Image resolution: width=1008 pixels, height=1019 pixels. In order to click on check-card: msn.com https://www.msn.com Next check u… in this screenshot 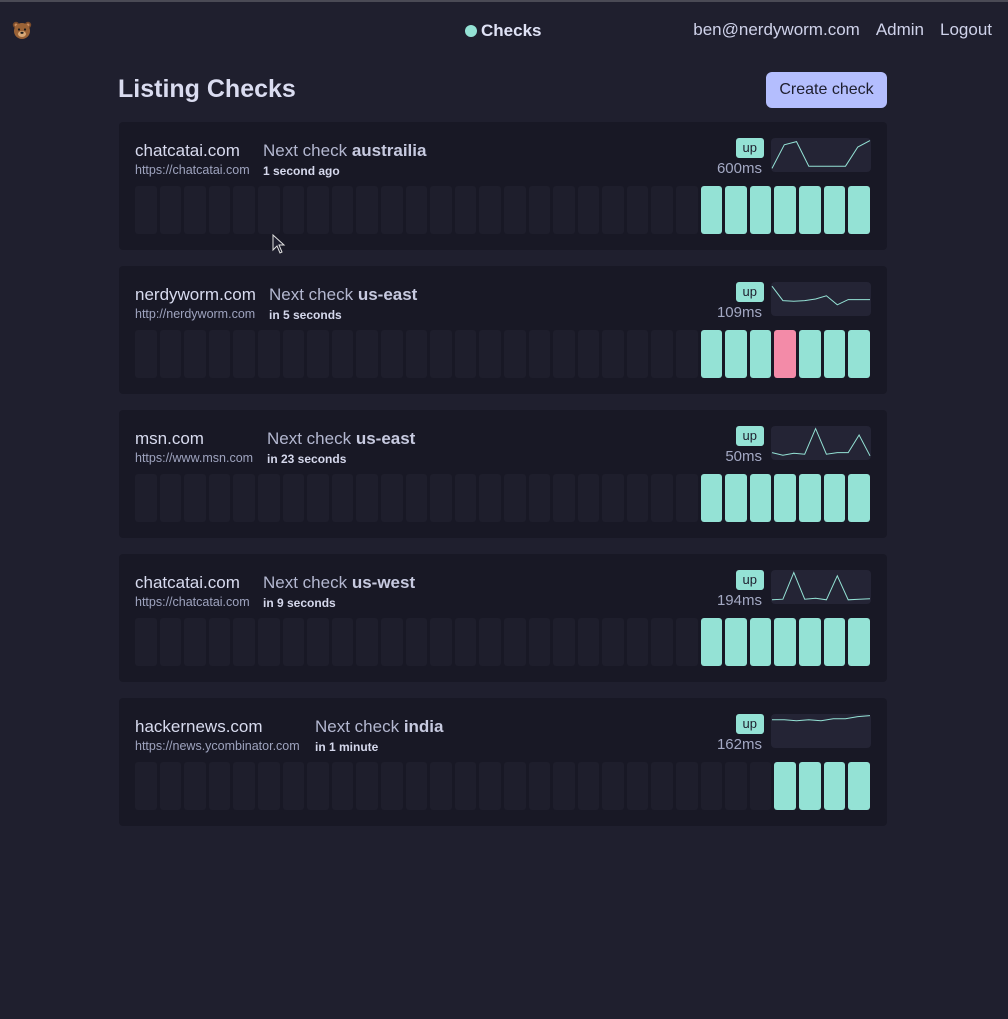, I will do `click(503, 474)`.